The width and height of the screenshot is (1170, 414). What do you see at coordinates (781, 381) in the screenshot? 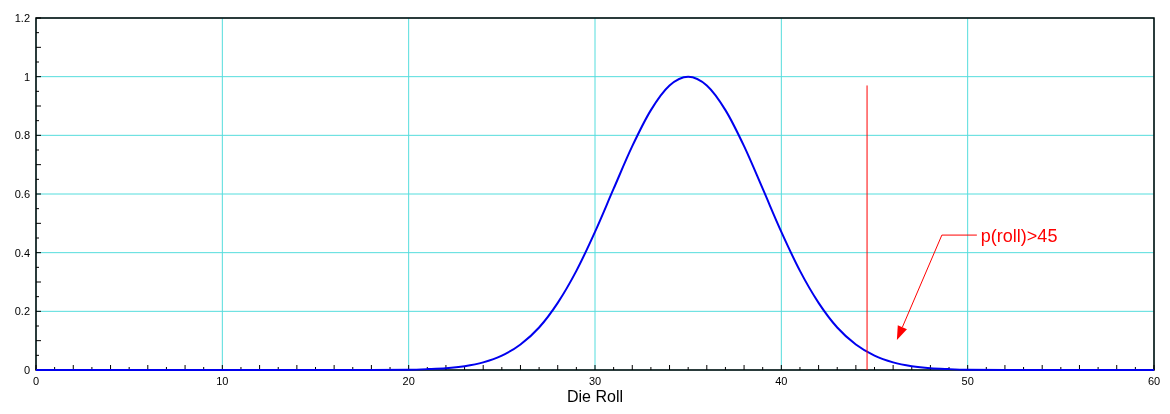
I see `x-tick-label: 40` at bounding box center [781, 381].